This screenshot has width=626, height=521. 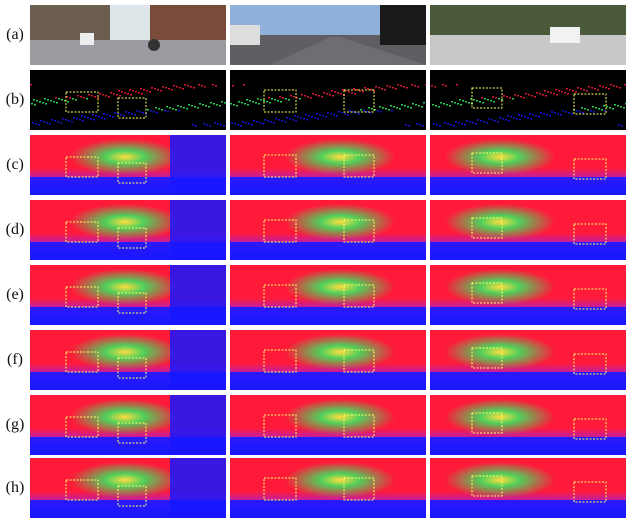 I want to click on row-label: (h), so click(x=15, y=487).